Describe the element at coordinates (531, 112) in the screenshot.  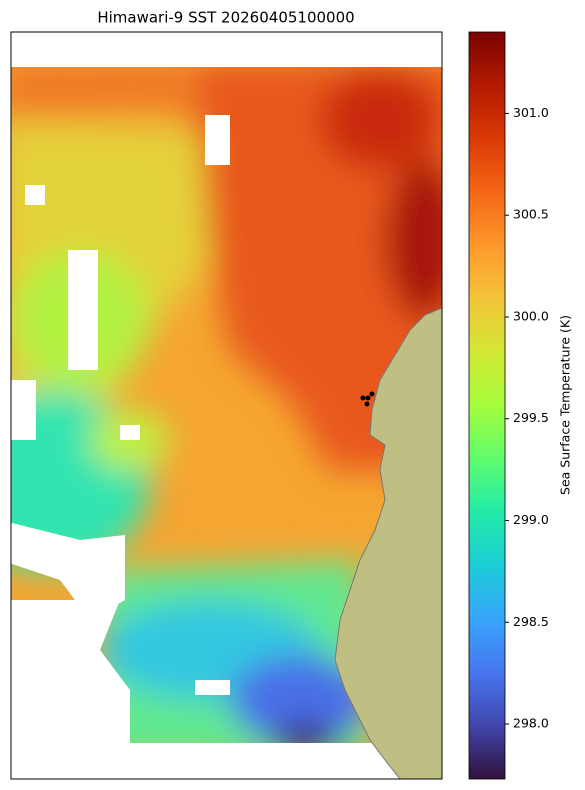
I see `colorbar-tick-label: 301.0` at that location.